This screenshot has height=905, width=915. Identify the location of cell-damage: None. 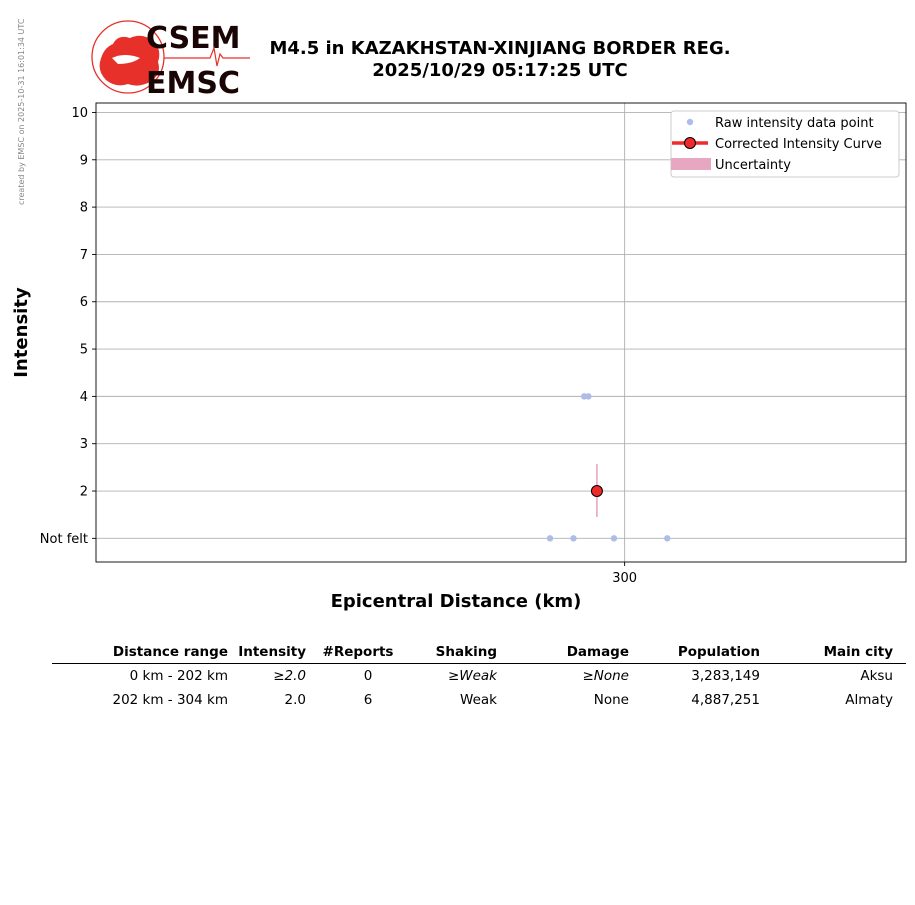
(611, 700).